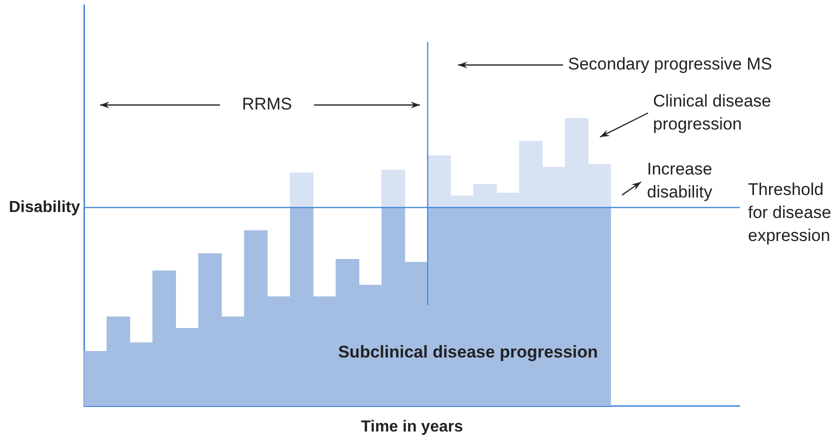 This screenshot has width=840, height=439. What do you see at coordinates (412, 427) in the screenshot?
I see `x-axis-title: Time in years` at bounding box center [412, 427].